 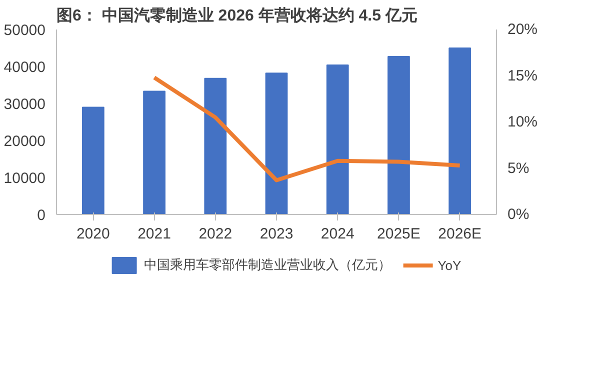 What do you see at coordinates (450, 265) in the screenshot?
I see `legend-label: YoY` at bounding box center [450, 265].